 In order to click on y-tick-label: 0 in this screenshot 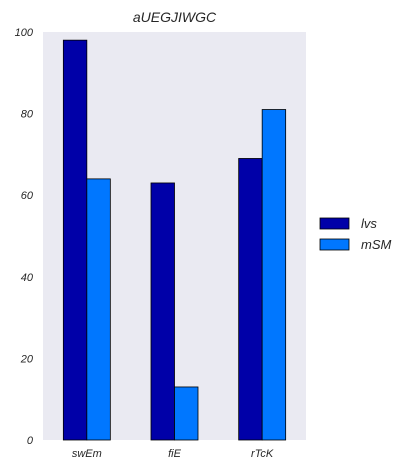, I will do `click(30, 441)`.